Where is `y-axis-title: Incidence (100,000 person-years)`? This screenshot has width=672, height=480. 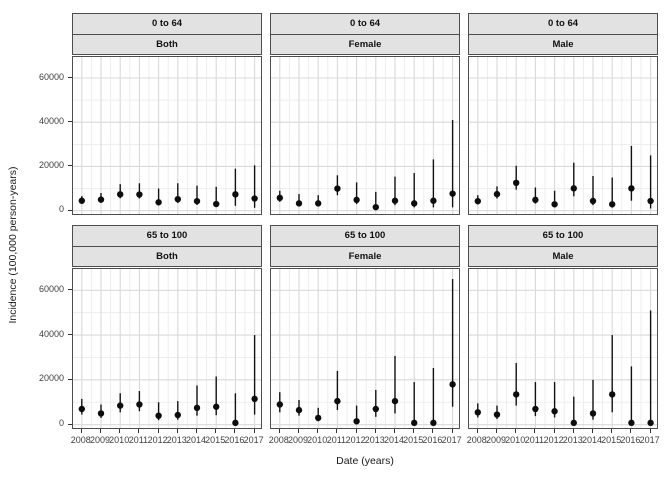 y-axis-title: Incidence (100,000 person-years) is located at coordinates (13, 245).